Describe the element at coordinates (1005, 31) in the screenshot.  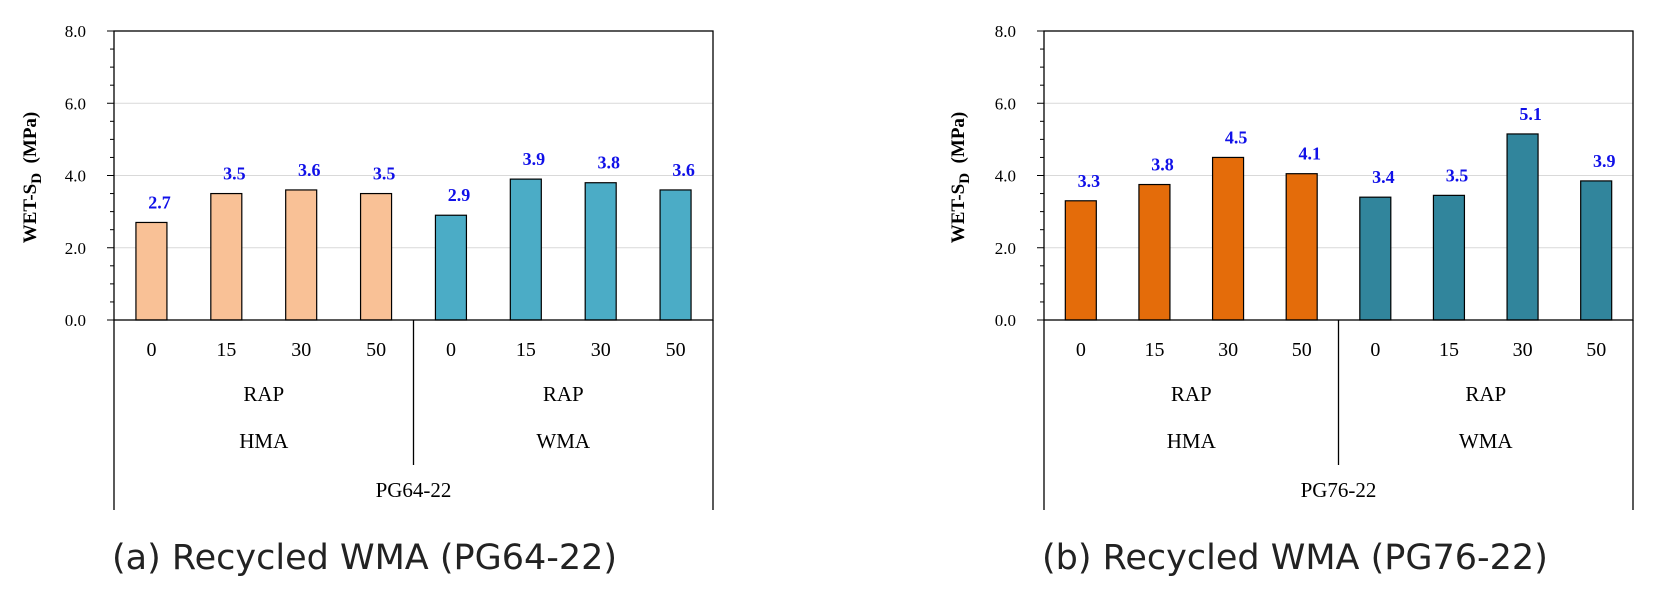
I see `ytick-label-b-4: 8.0` at that location.